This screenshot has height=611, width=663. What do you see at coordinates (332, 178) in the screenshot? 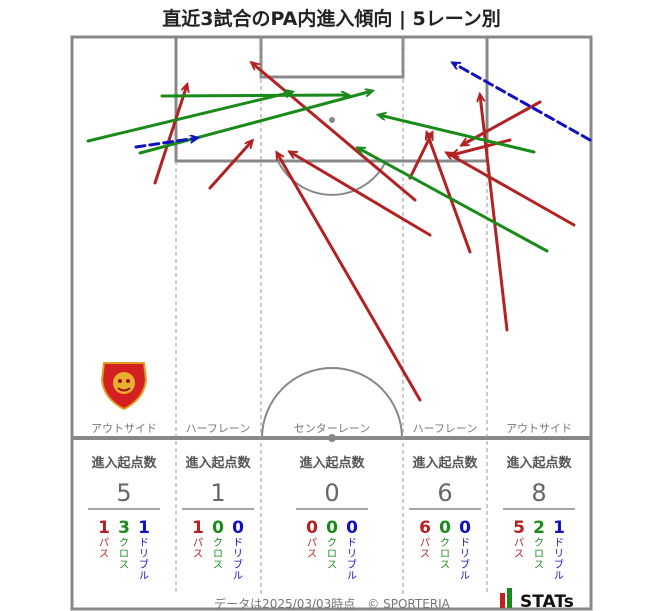
I see `penalty-arc` at bounding box center [332, 178].